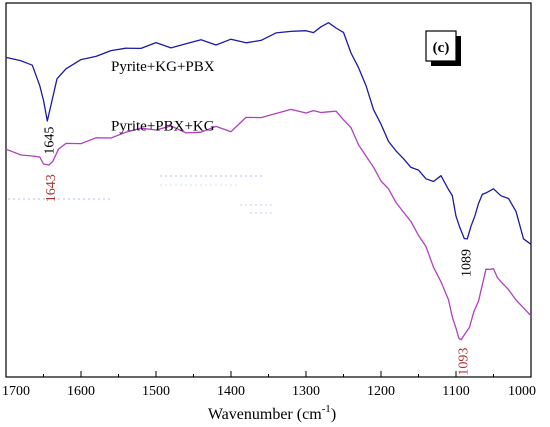 The width and height of the screenshot is (550, 427). What do you see at coordinates (269, 391) in the screenshot?
I see `x-axis-tick-labels: 1700 1600 1500 1400 1300 1200 1100 1000` at bounding box center [269, 391].